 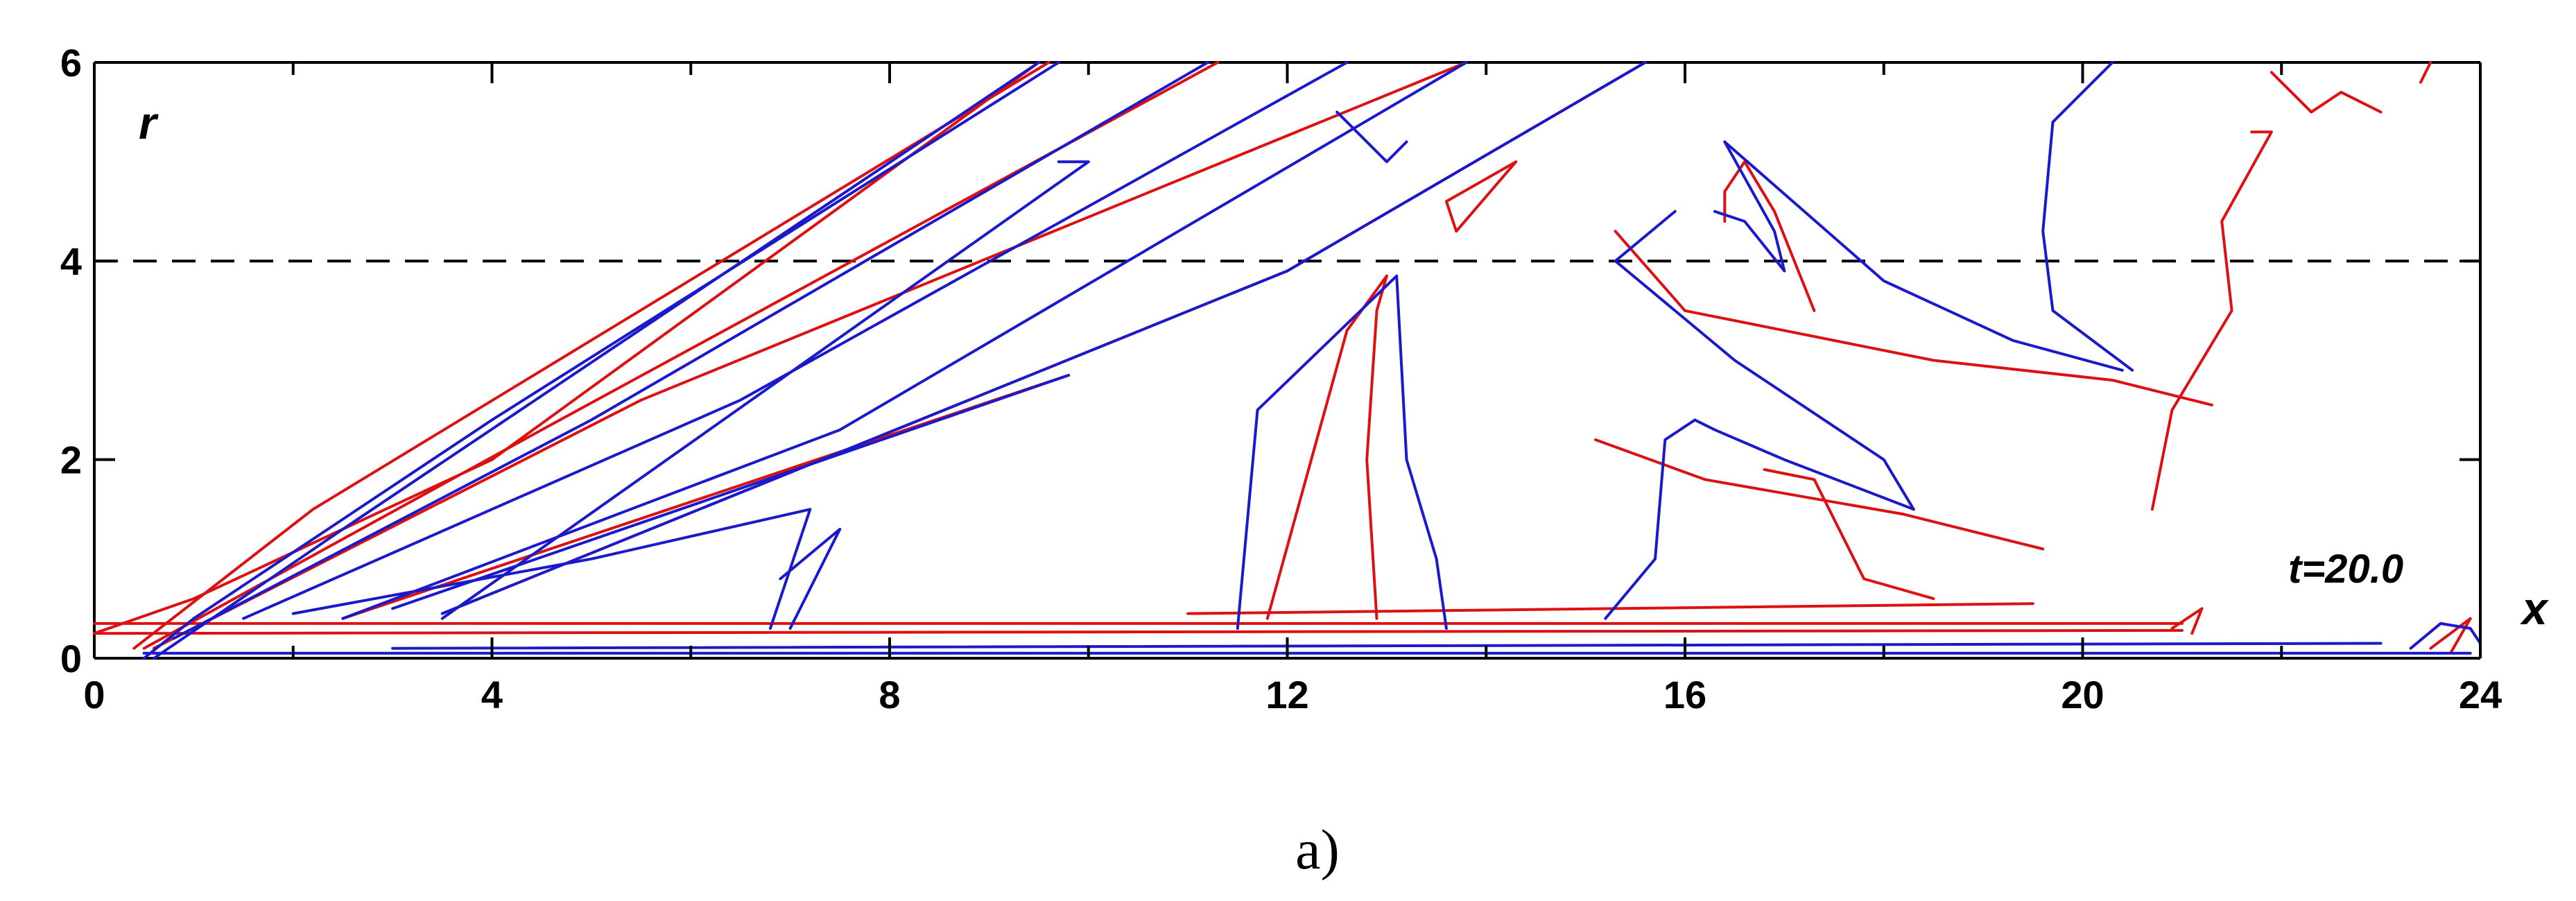 What do you see at coordinates (71, 460) in the screenshot?
I see `y-tick-label: 2` at bounding box center [71, 460].